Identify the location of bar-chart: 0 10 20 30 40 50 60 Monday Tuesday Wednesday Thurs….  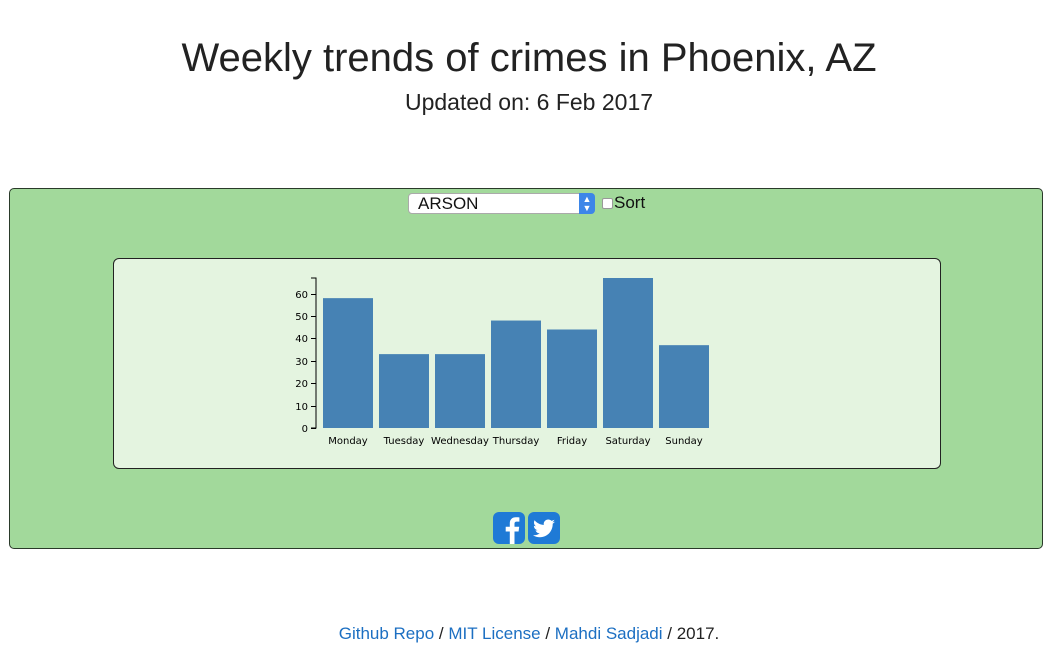
(502, 362).